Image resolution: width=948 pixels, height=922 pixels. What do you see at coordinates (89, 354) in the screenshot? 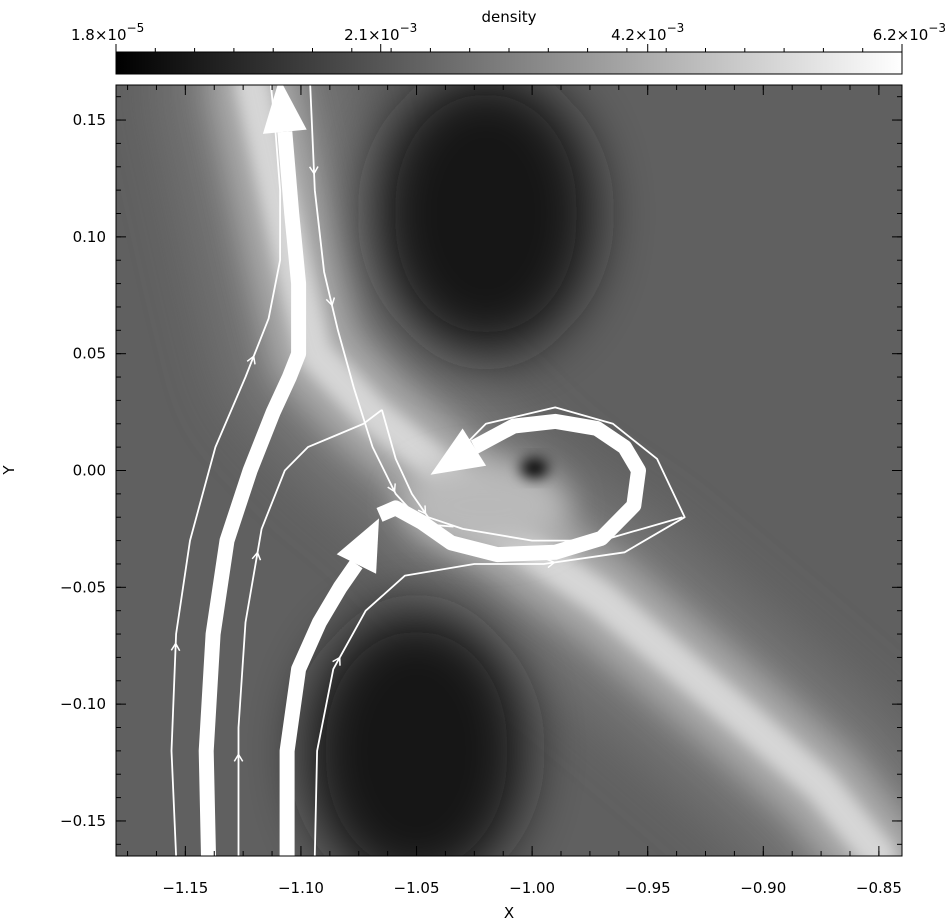
I see `y-tick-label: 0.05` at bounding box center [89, 354].